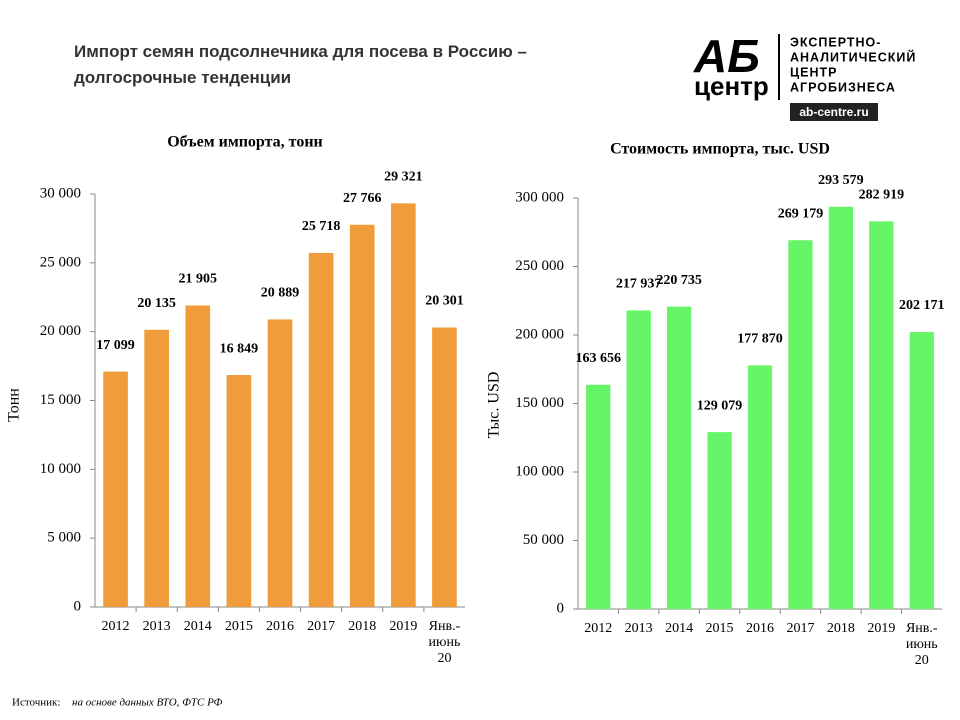 The image size is (960, 720). Describe the element at coordinates (183, 77) in the screenshot. I see `title-line: долгосрочные тенденции` at that location.